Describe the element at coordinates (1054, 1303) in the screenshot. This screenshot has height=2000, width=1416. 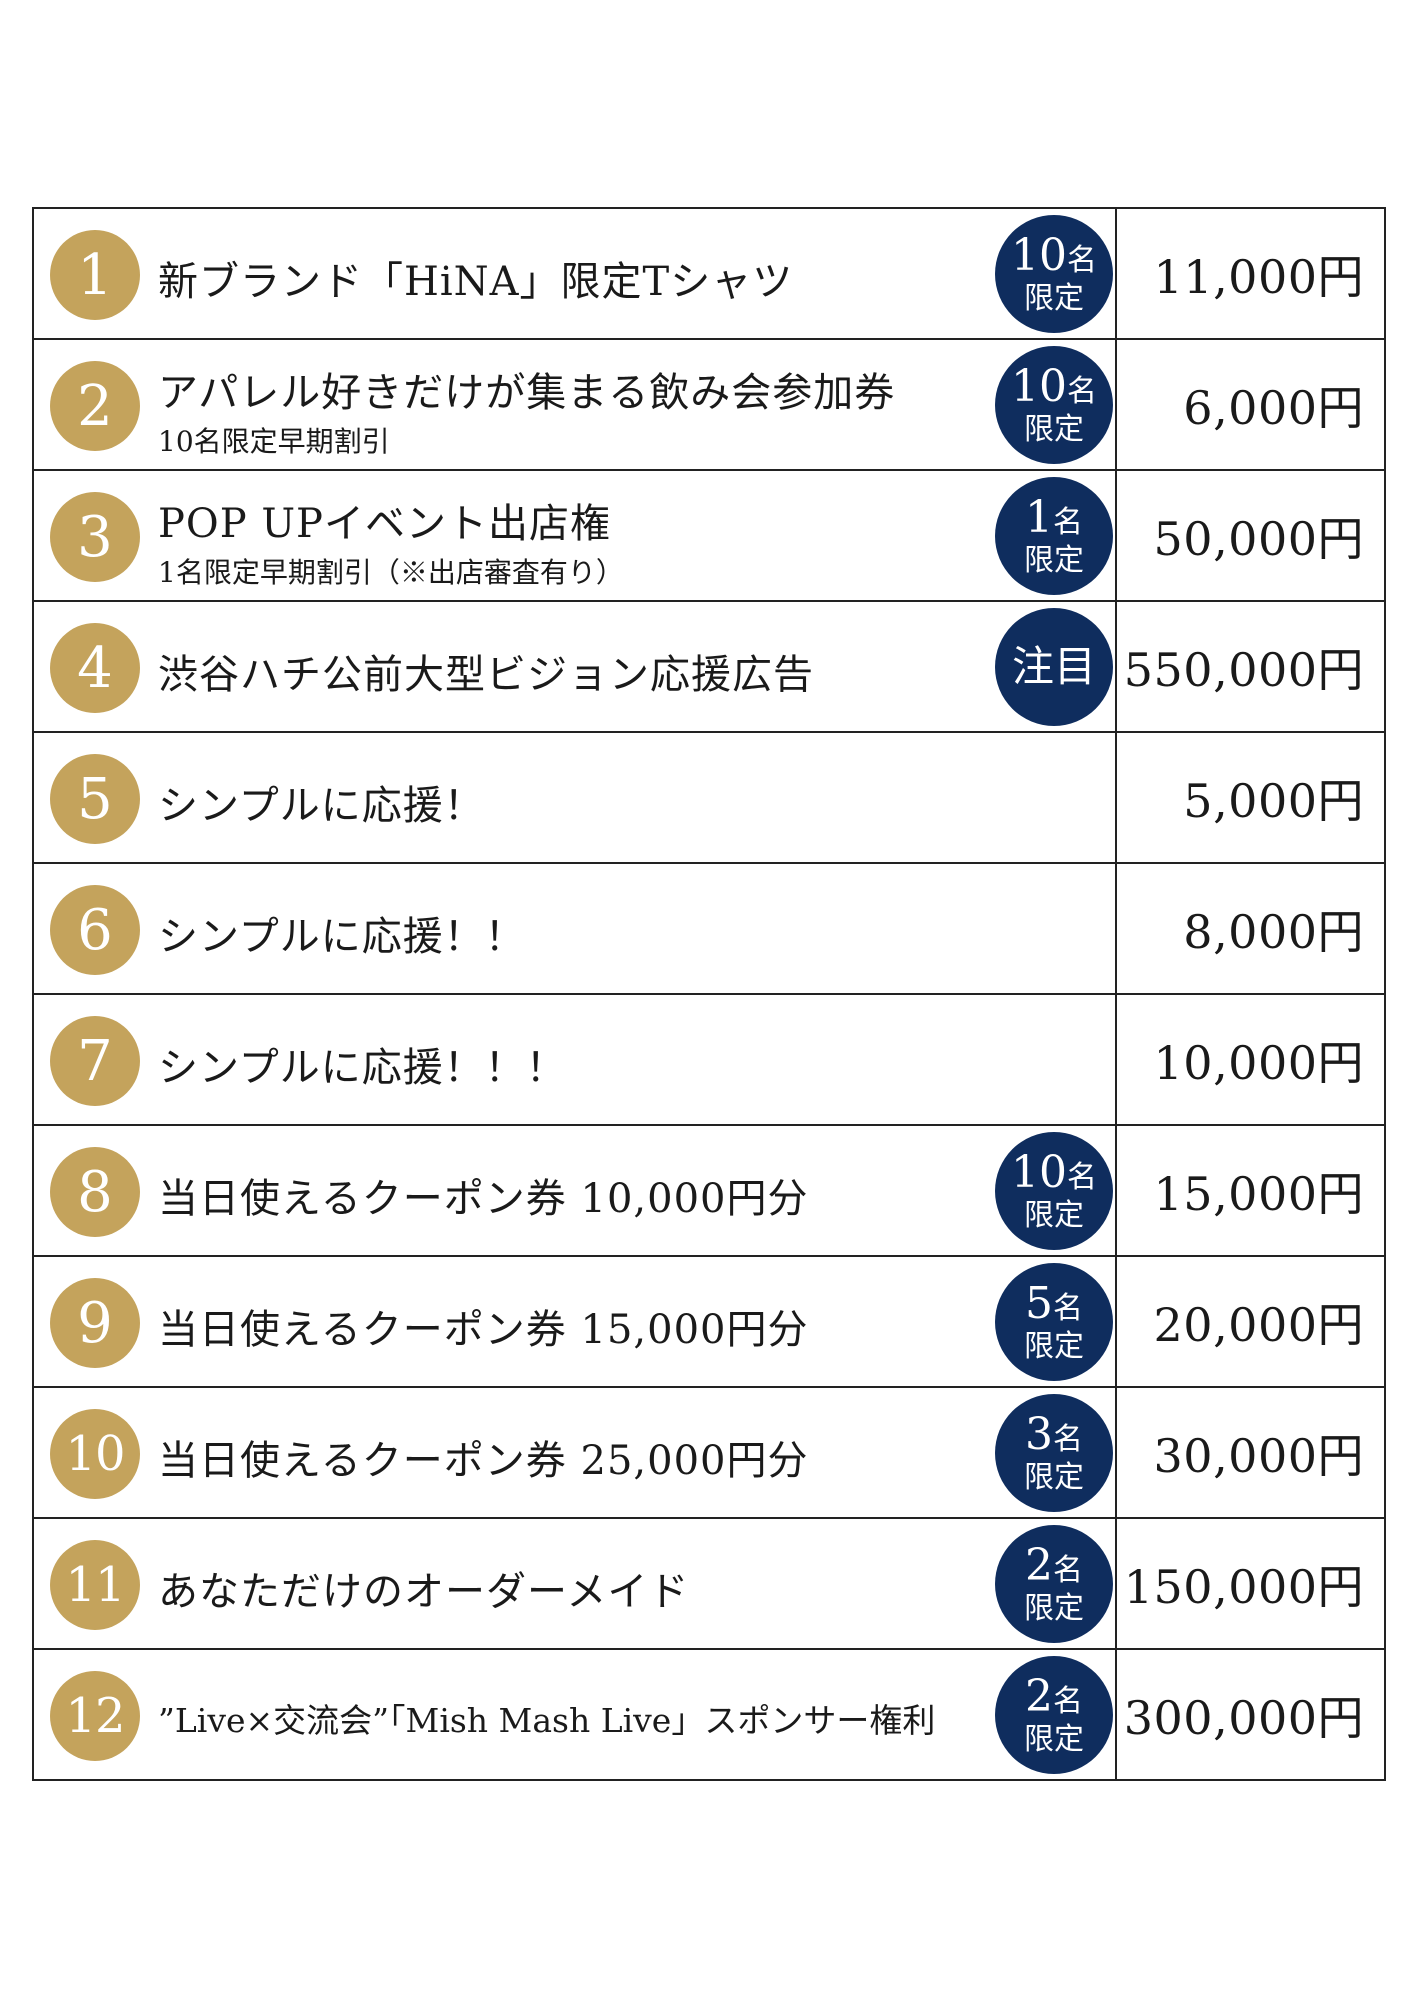
I see `limit-count: 5名` at that location.